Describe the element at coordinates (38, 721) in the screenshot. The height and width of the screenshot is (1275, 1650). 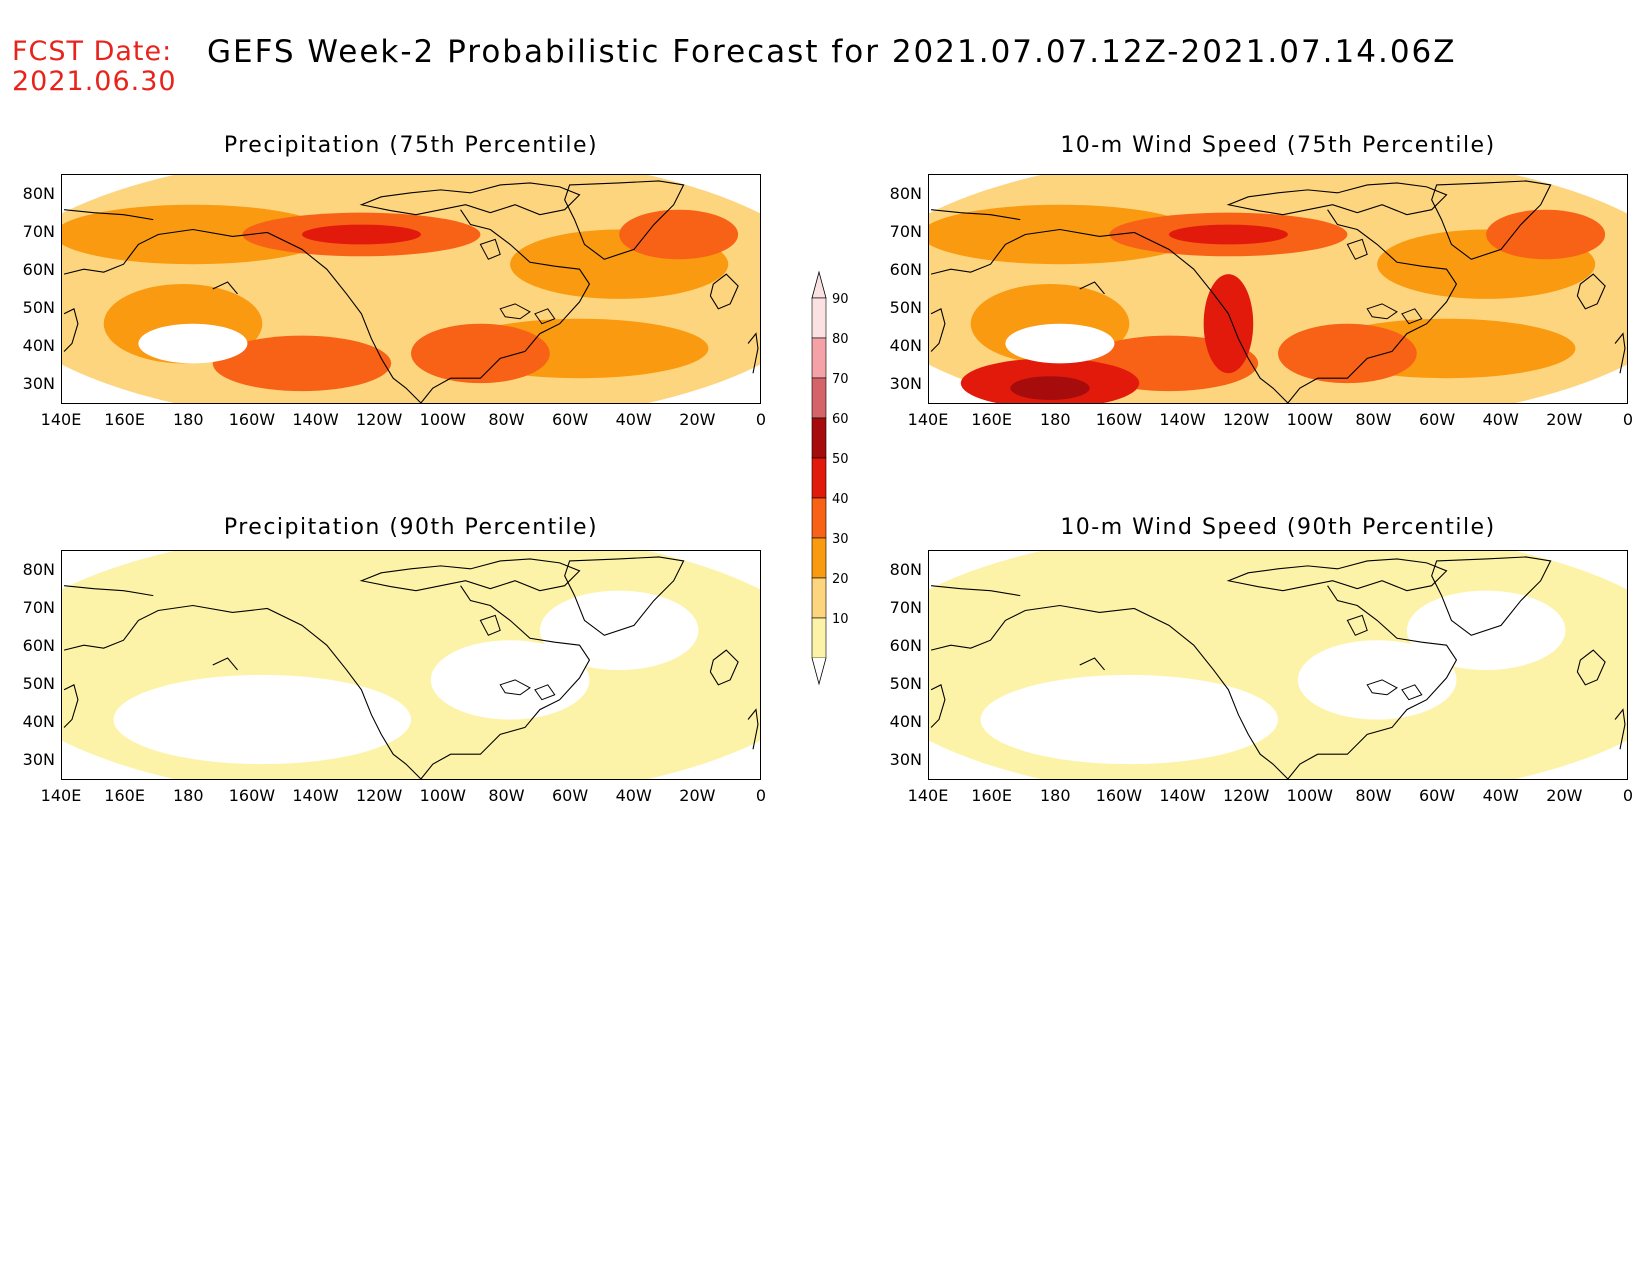
I see `lat-tick-label: 40N` at that location.